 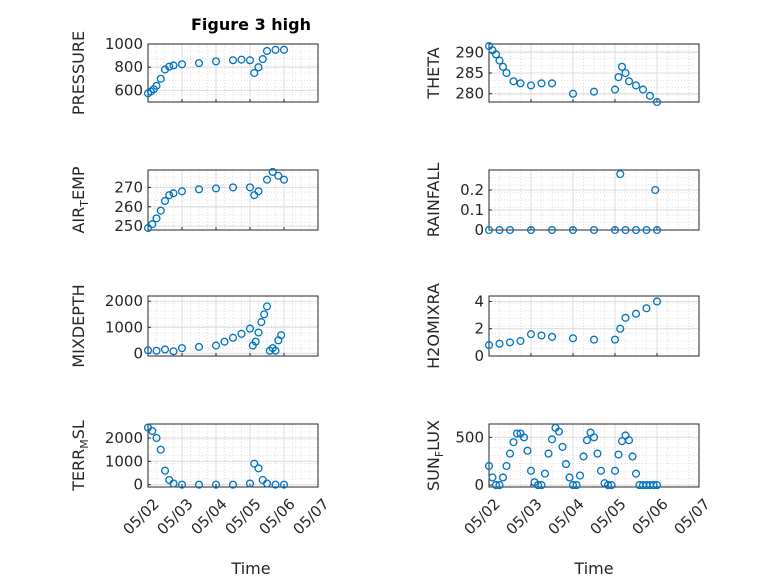 I want to click on y-axis-label: RAINFALL, so click(x=433, y=200).